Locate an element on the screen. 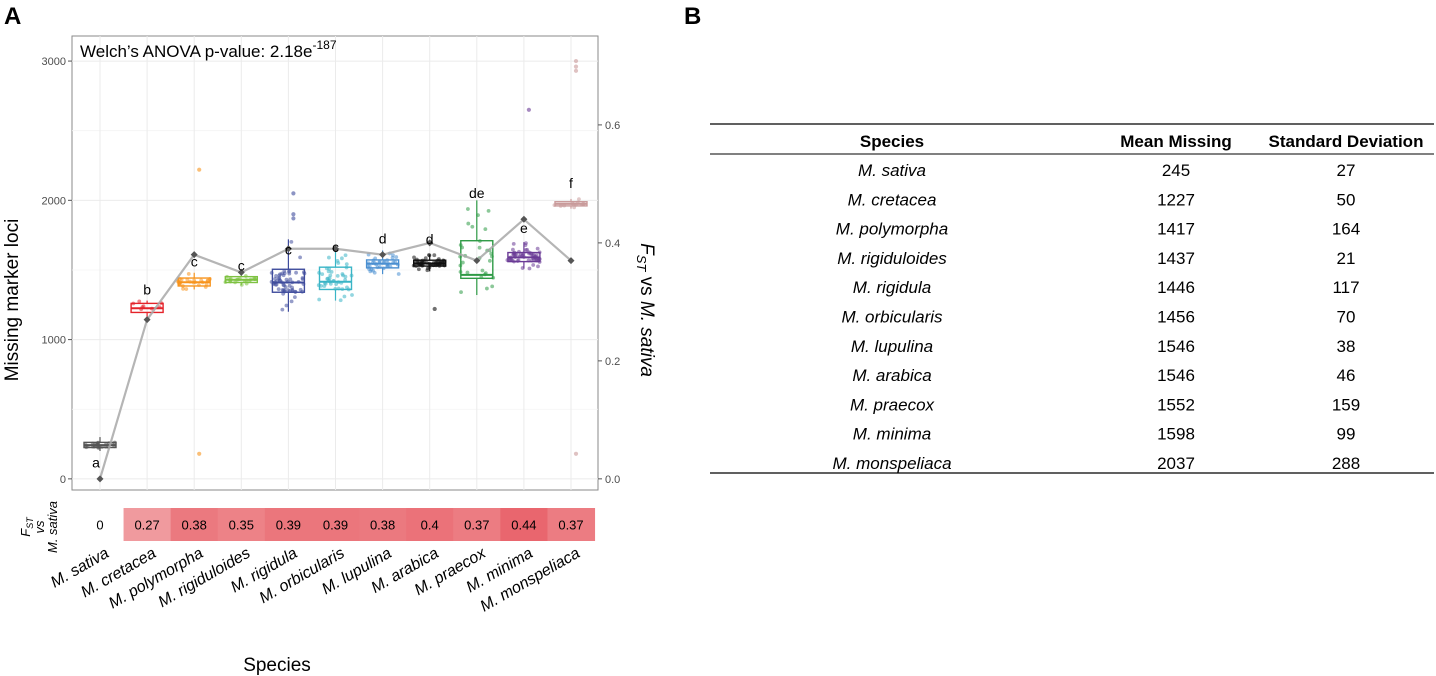  heatmap-value: 0 is located at coordinates (99, 525).